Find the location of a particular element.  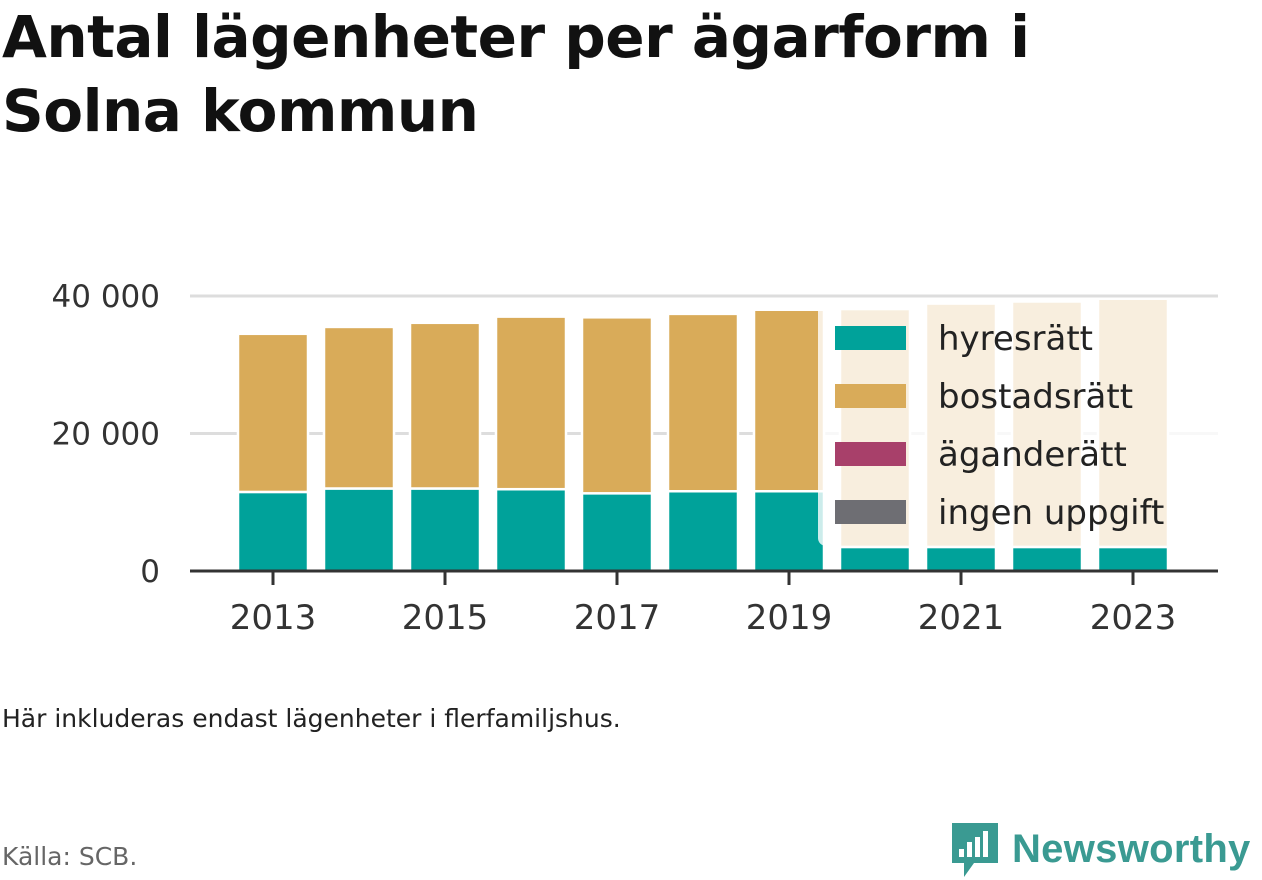

x-tick-label: 2013 is located at coordinates (273, 618).